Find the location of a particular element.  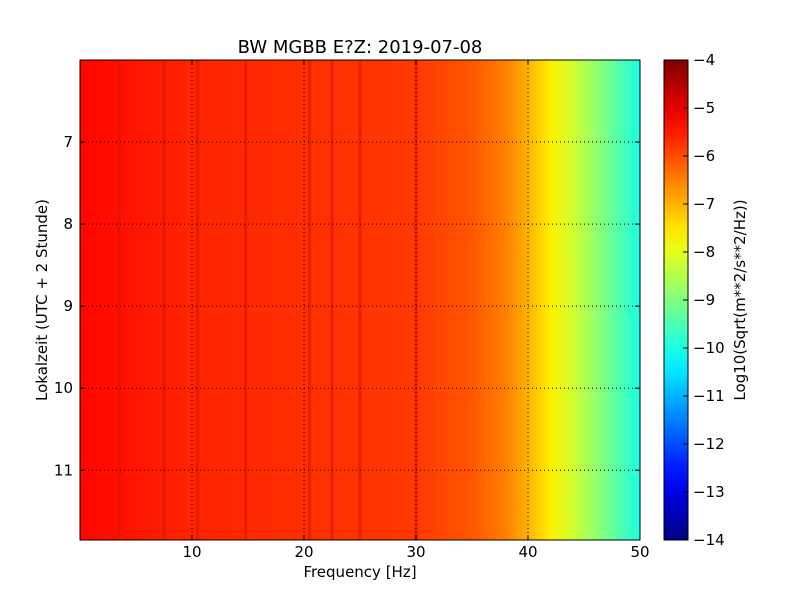

y-tick-label: 10 is located at coordinates (63, 388).